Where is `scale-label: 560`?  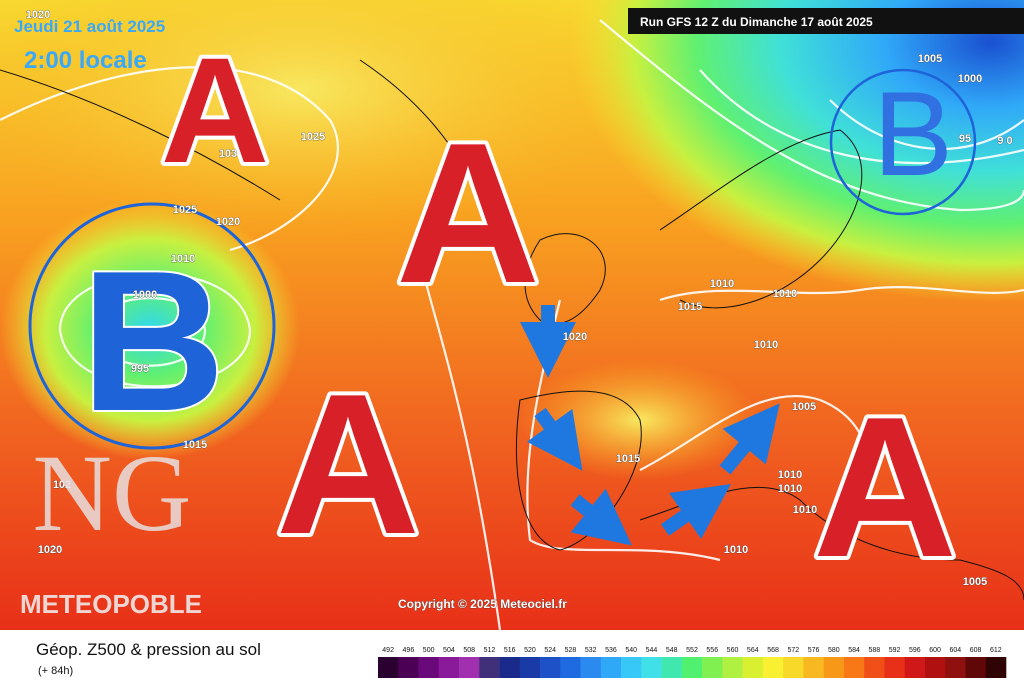 scale-label: 560 is located at coordinates (733, 650).